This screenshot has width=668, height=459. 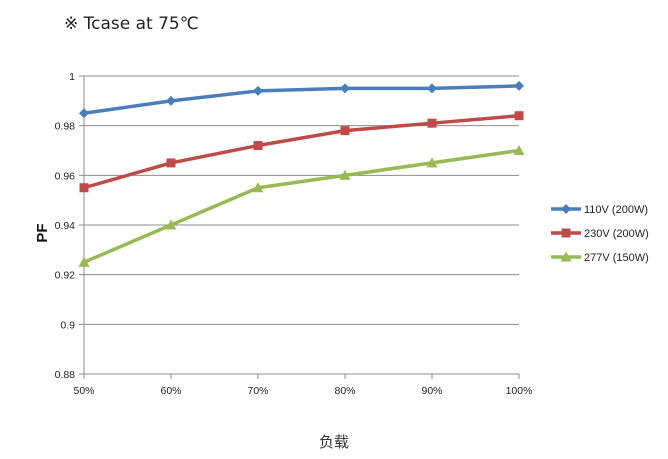 I want to click on x-tick-label: 60%, so click(x=170, y=391).